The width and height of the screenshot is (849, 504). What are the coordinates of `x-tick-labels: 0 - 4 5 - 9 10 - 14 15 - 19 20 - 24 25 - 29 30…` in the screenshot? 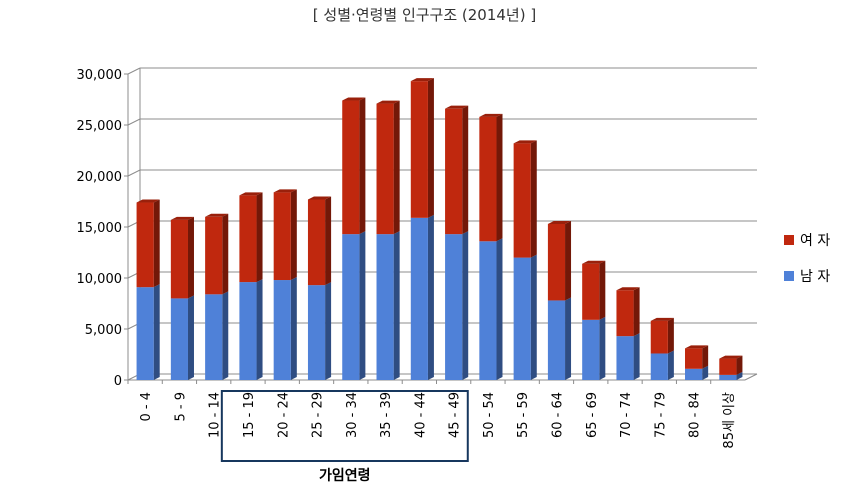 It's located at (438, 420).